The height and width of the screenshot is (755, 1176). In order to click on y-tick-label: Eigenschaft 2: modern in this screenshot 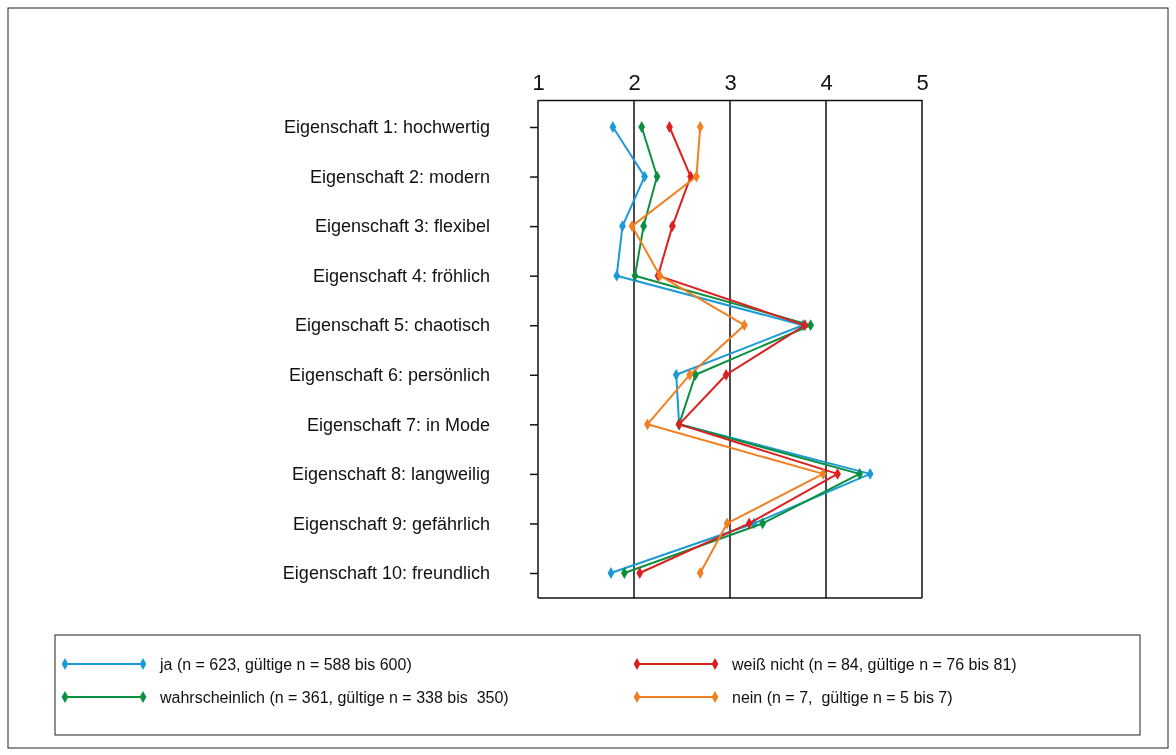, I will do `click(399, 176)`.